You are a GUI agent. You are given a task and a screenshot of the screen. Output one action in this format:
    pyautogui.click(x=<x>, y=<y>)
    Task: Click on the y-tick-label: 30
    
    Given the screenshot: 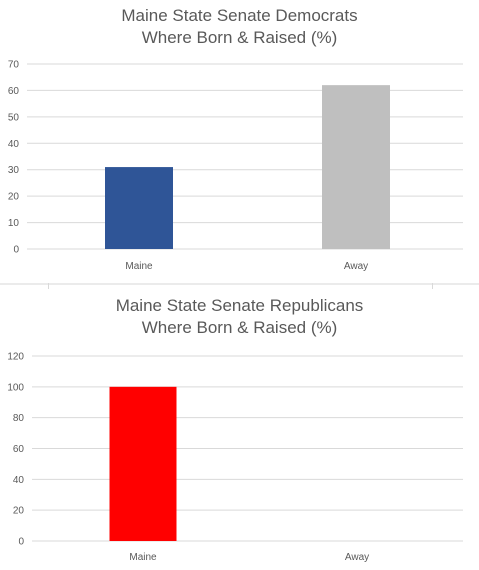 What is the action you would take?
    pyautogui.click(x=14, y=170)
    